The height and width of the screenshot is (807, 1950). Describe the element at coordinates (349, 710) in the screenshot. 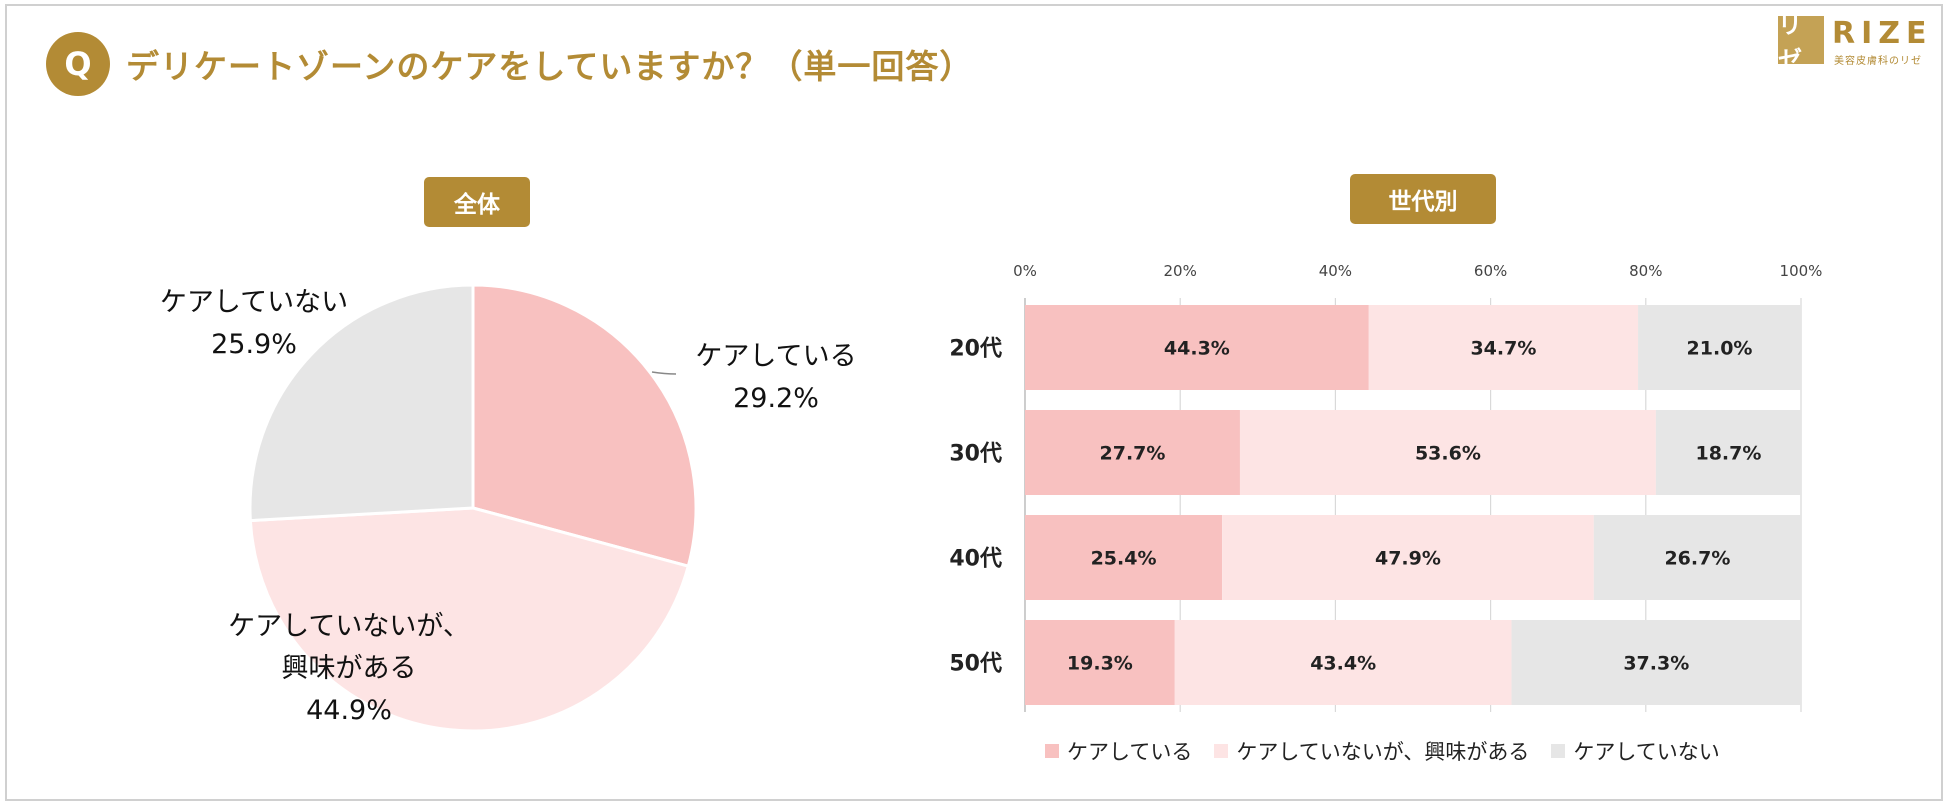

I see `pie-value-label: 44.9%` at that location.